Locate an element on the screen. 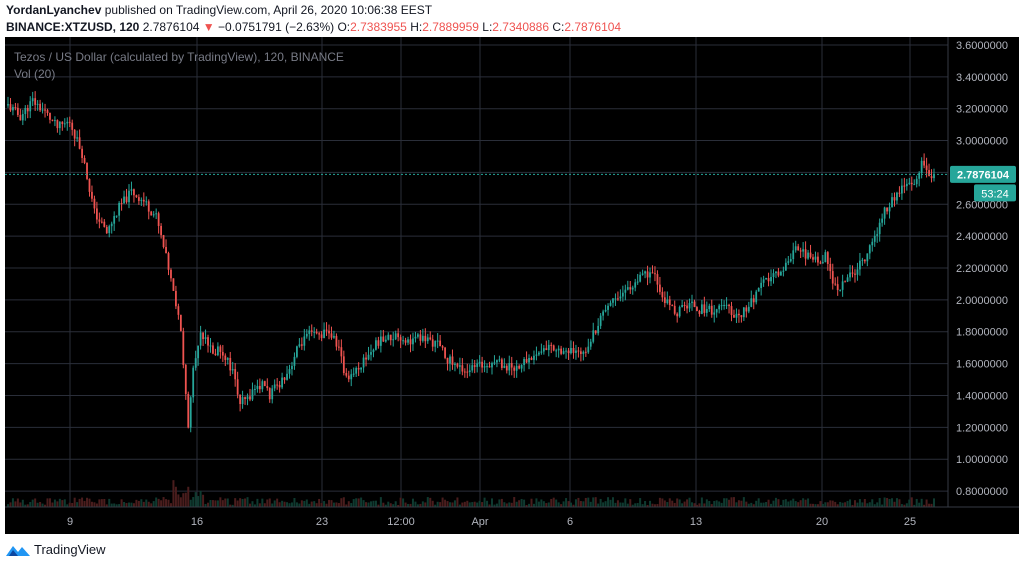  open-value: 2.7383955 is located at coordinates (378, 27).